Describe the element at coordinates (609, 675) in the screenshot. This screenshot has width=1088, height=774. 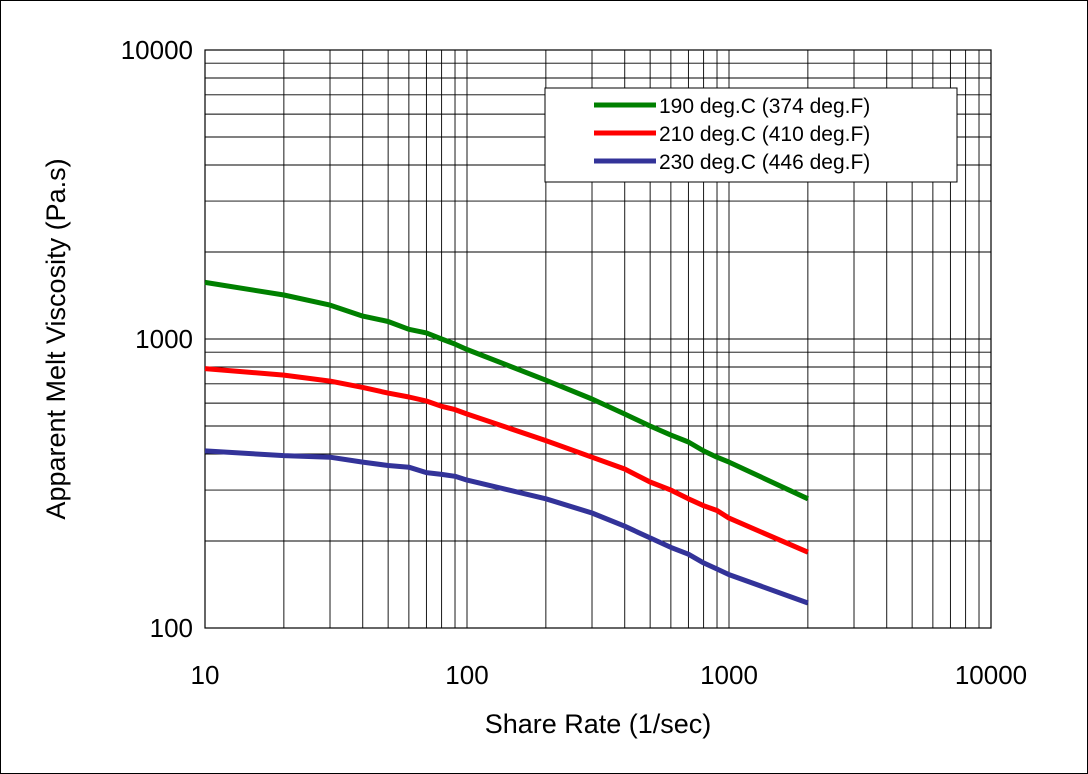
I see `x-tick-labels: 10 100 1000 10000` at that location.